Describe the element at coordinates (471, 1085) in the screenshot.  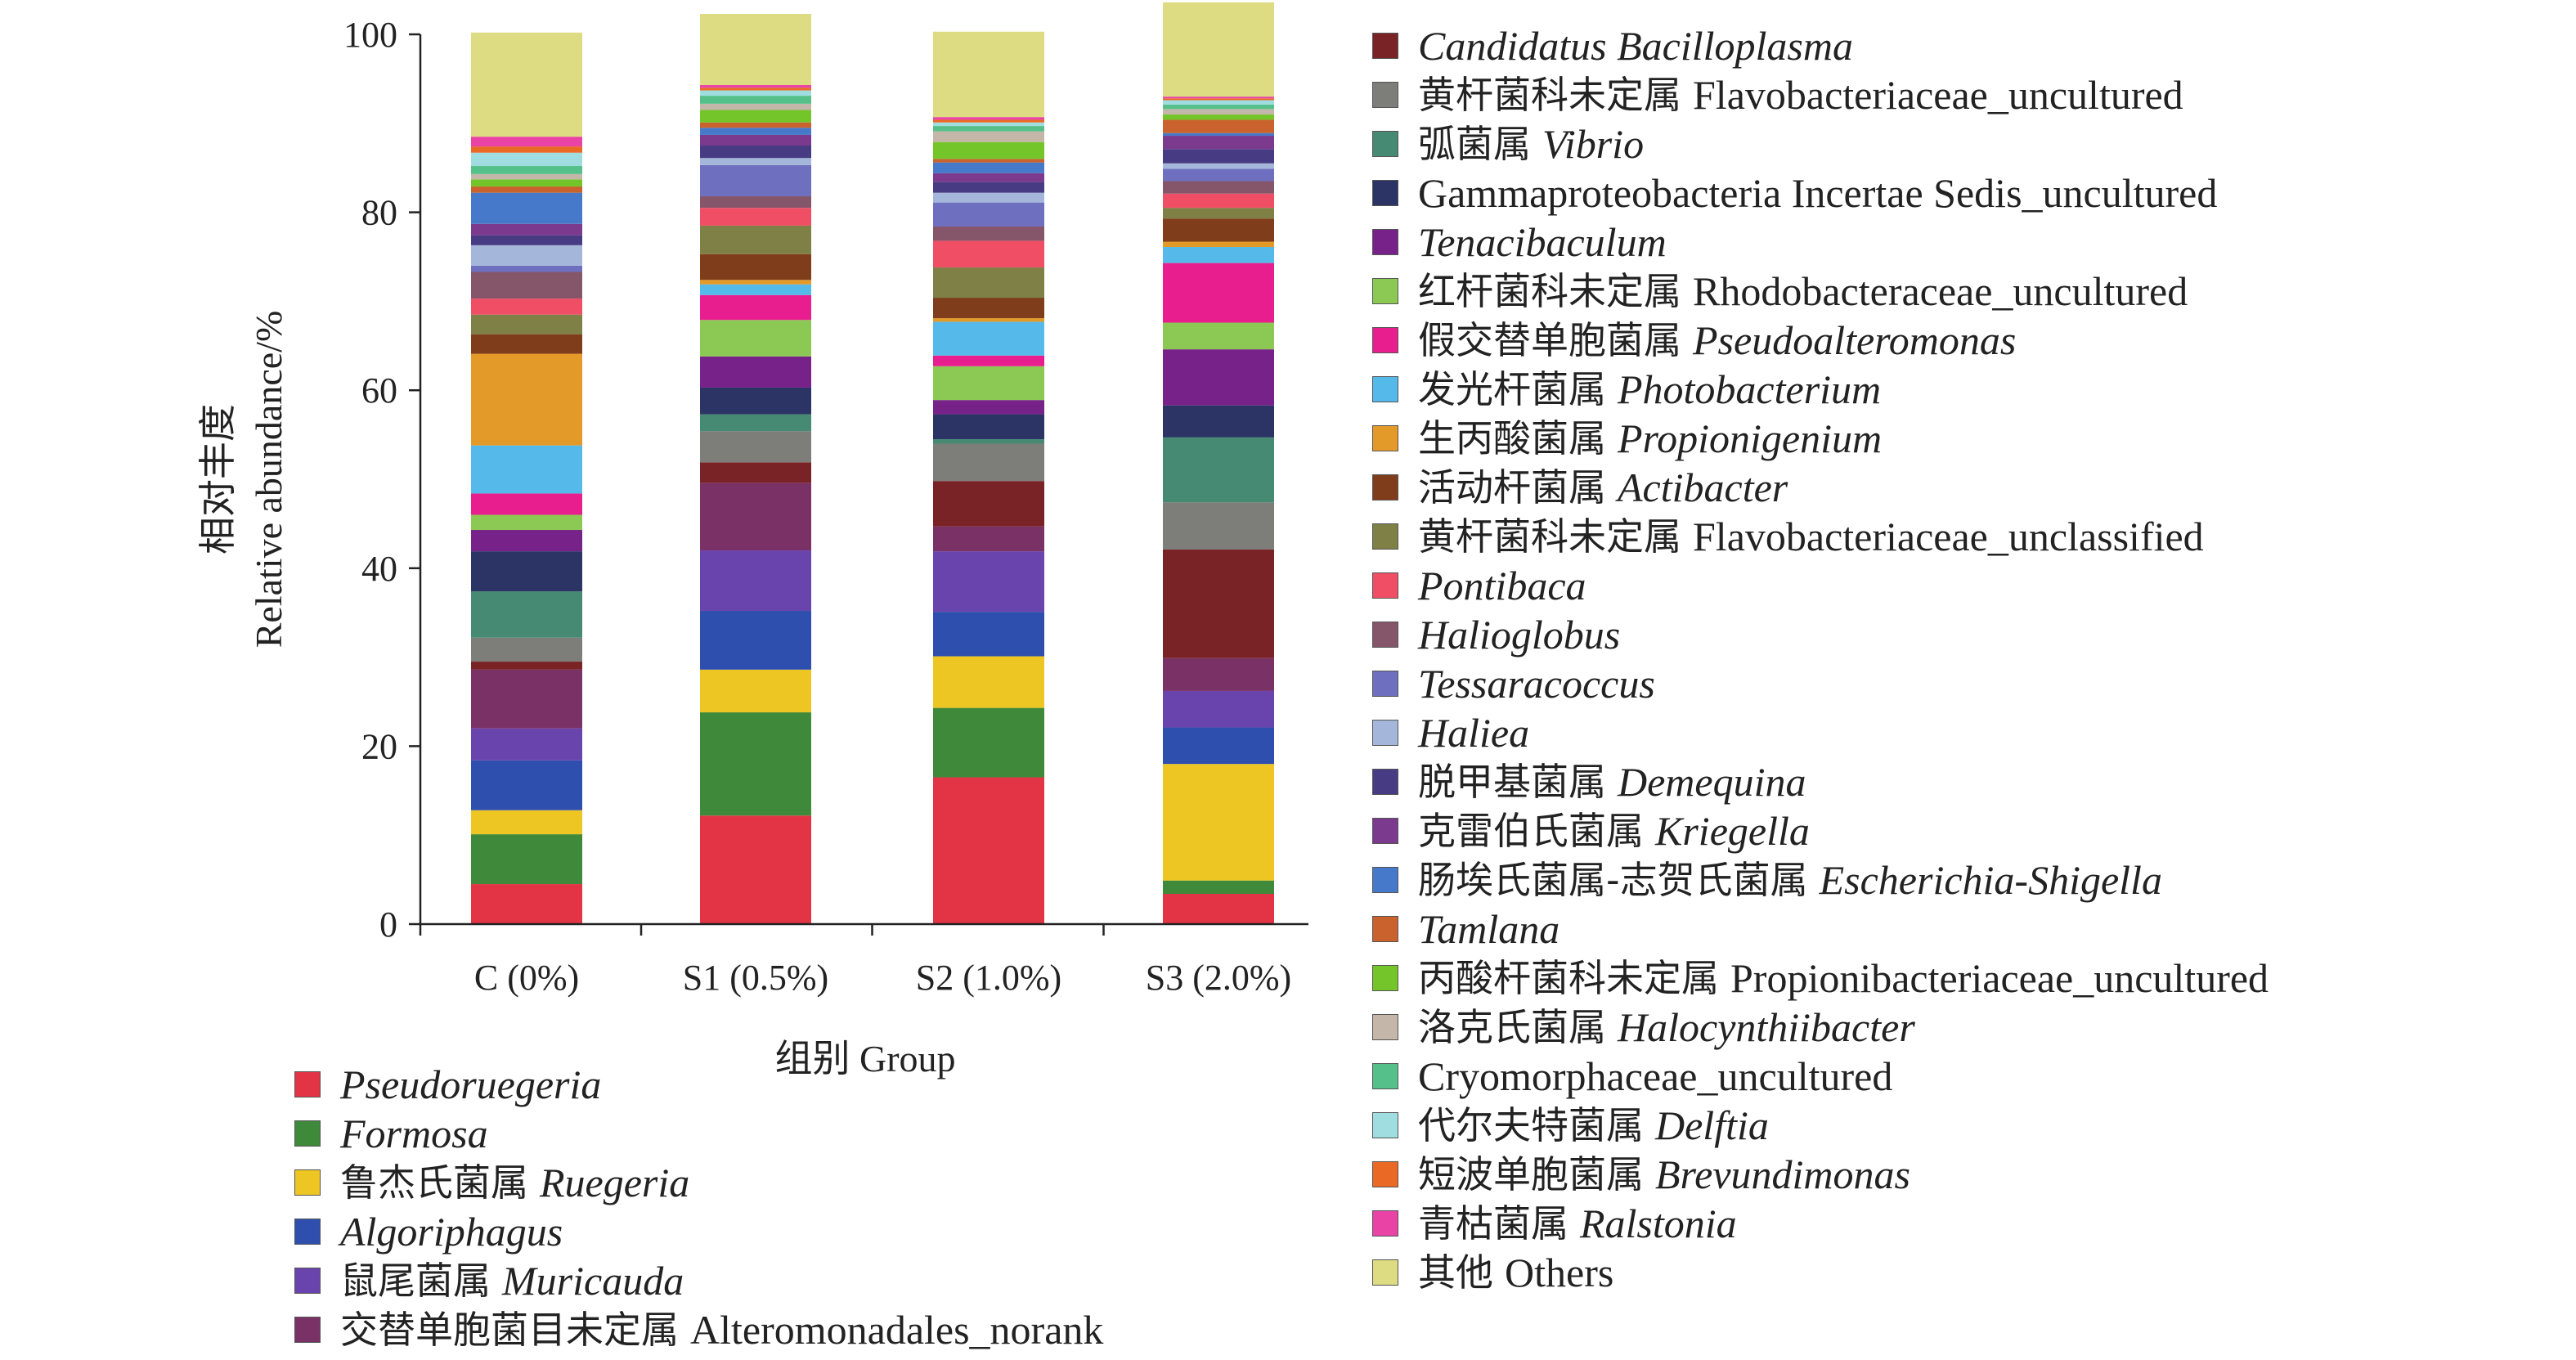
I see `legend-label-latin: Pseudoruegeria` at that location.